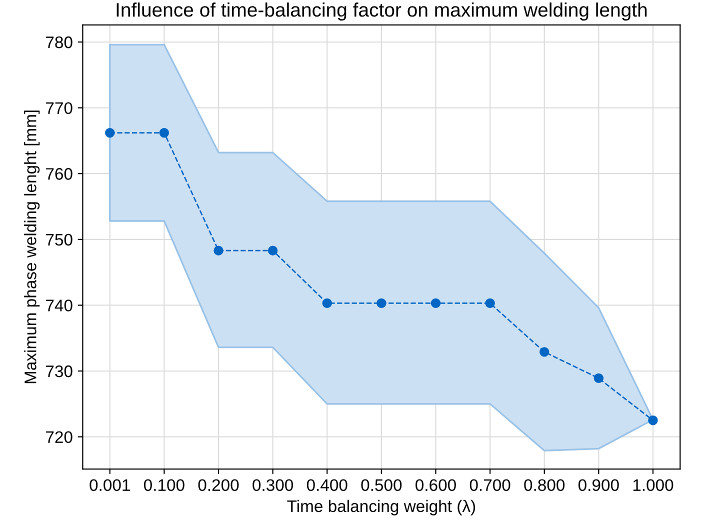  What do you see at coordinates (381, 485) in the screenshot?
I see `x-tick-label: 0.500` at bounding box center [381, 485].